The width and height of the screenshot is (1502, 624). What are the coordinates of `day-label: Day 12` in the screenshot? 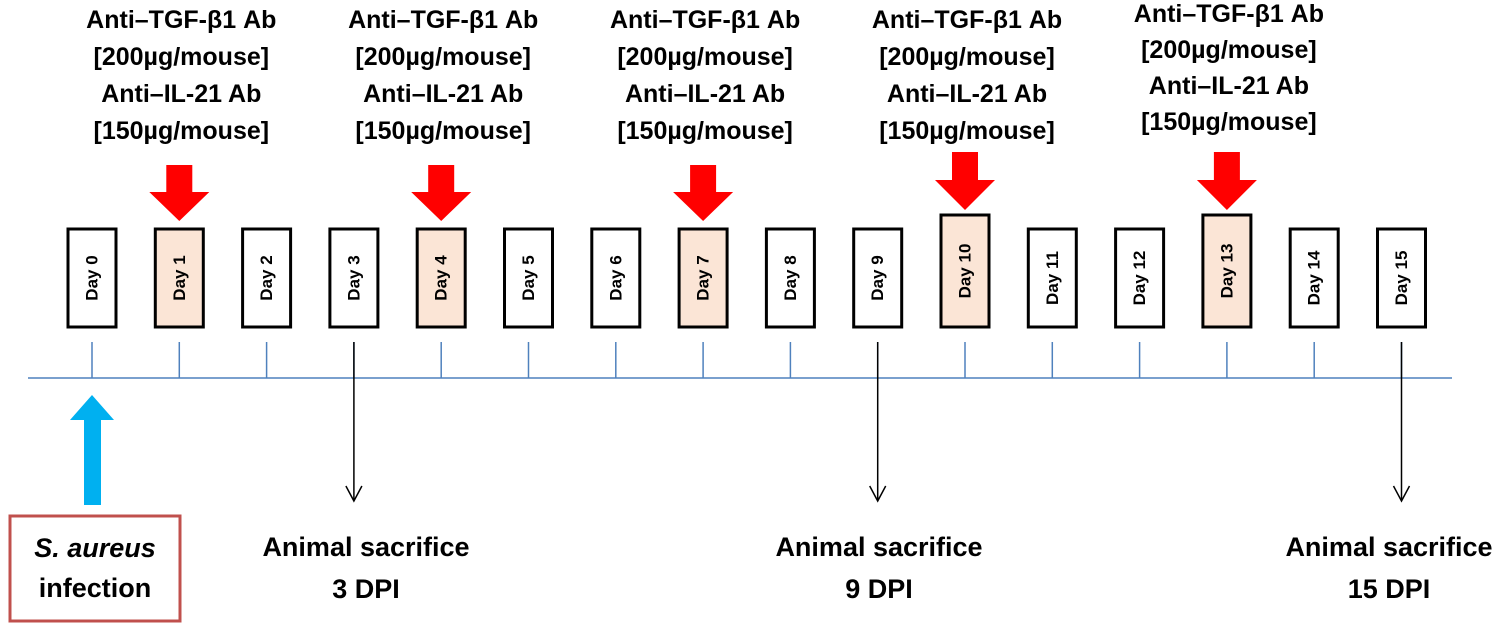 It's located at (1139, 278).